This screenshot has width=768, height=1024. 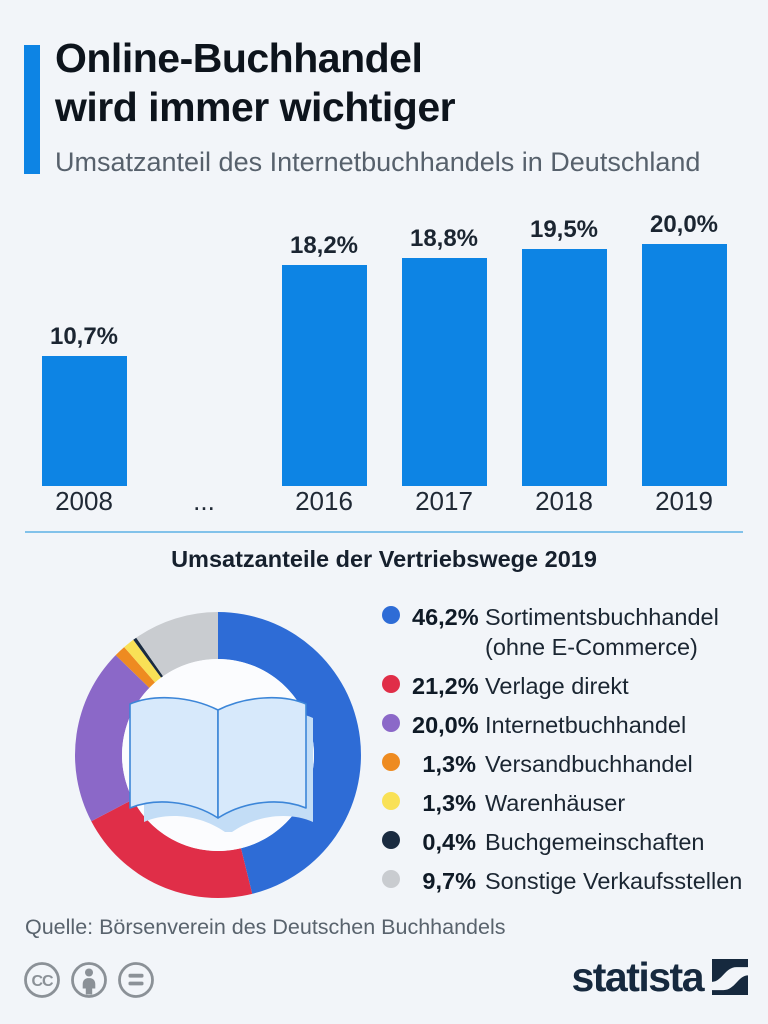 I want to click on bar-value-label: 10,7%, so click(x=84, y=336).